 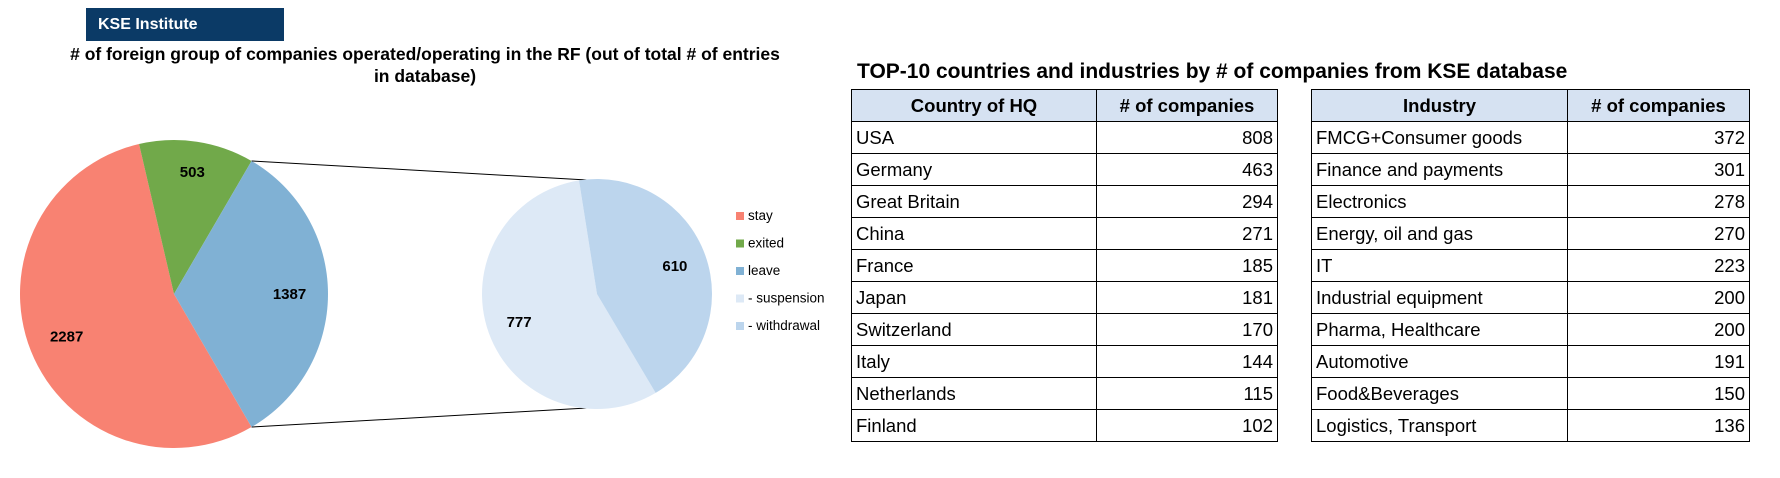 I want to click on table-row: Italy 144, so click(x=1064, y=361).